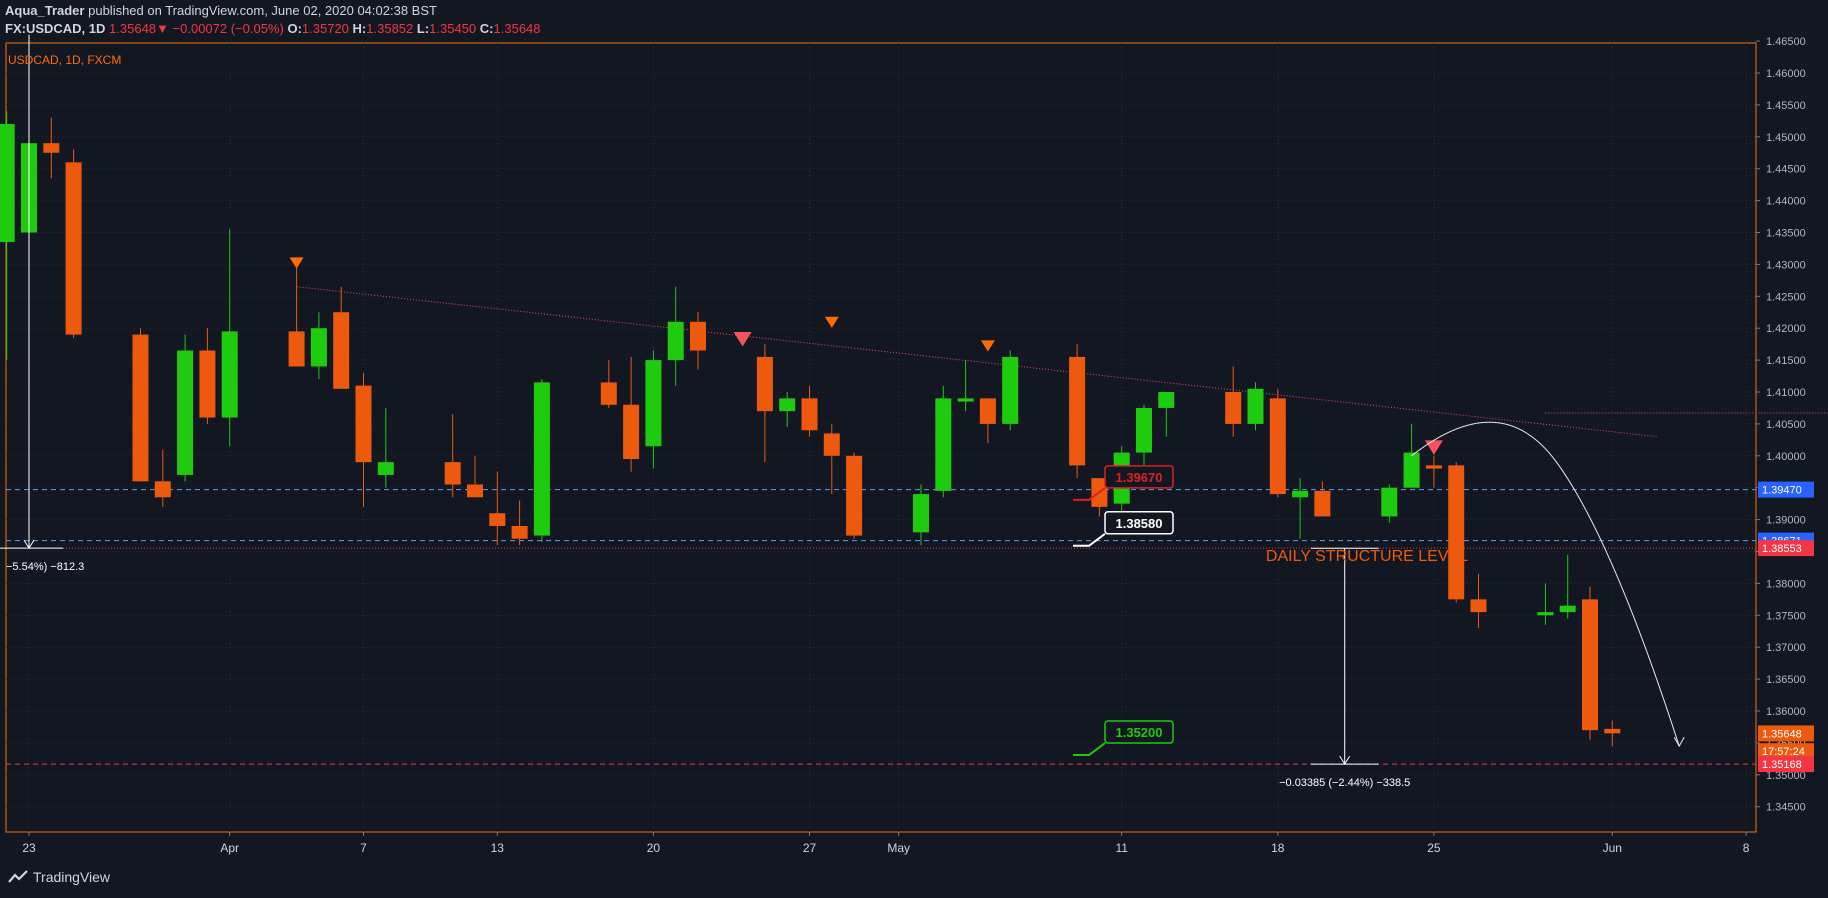  Describe the element at coordinates (359, 28) in the screenshot. I see `high-label: H:` at that location.